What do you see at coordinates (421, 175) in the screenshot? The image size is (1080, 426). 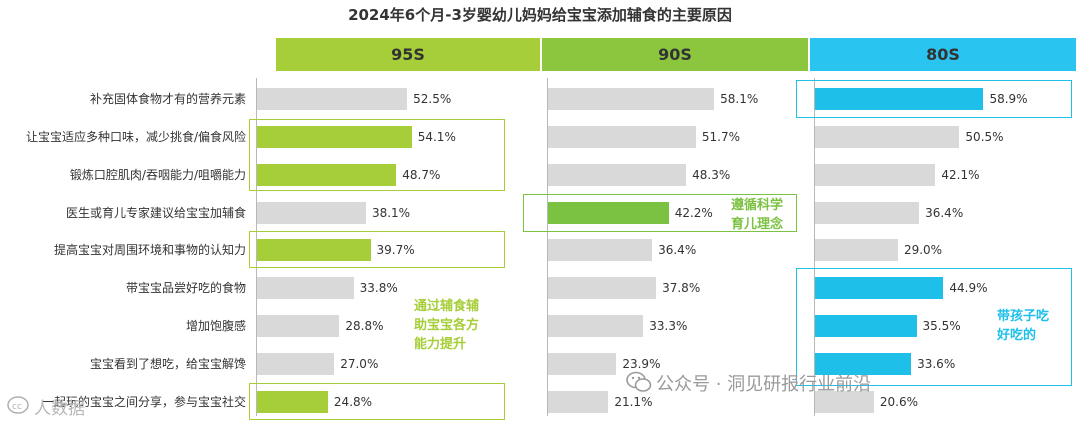 I see `data-label: 48.7%` at bounding box center [421, 175].